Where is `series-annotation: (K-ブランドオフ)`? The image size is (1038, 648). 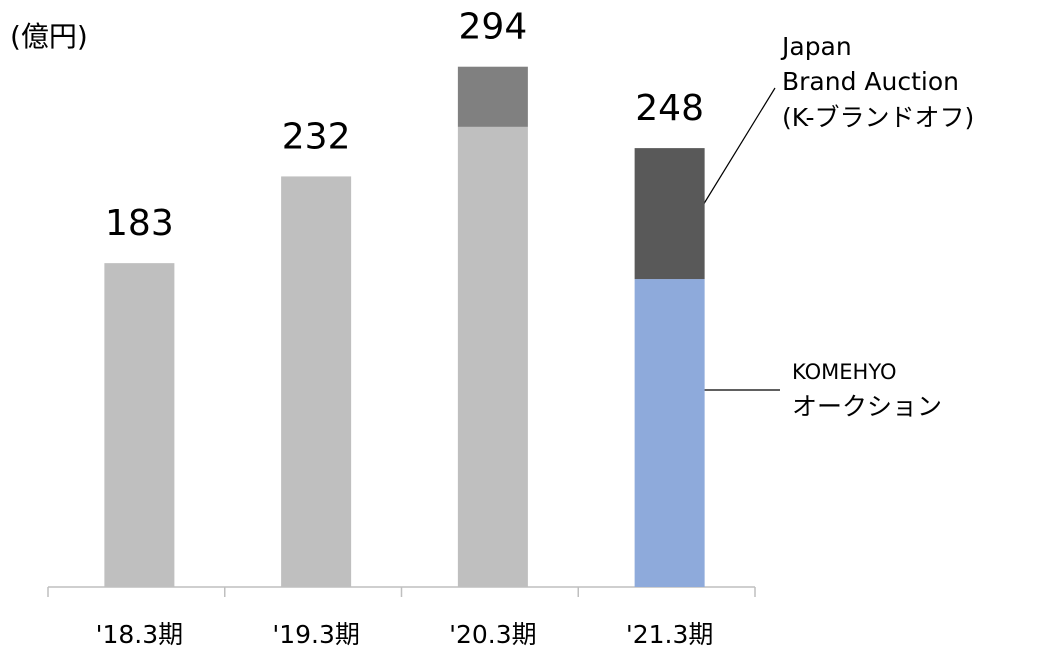 series-annotation: (K-ブランドオフ) is located at coordinates (878, 117).